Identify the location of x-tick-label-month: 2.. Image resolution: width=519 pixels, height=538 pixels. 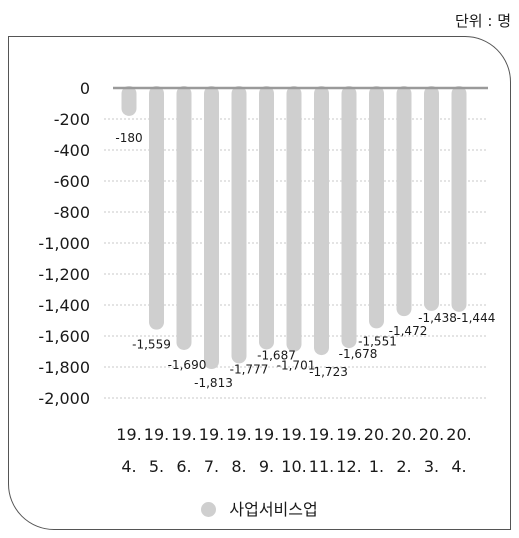
(403, 466).